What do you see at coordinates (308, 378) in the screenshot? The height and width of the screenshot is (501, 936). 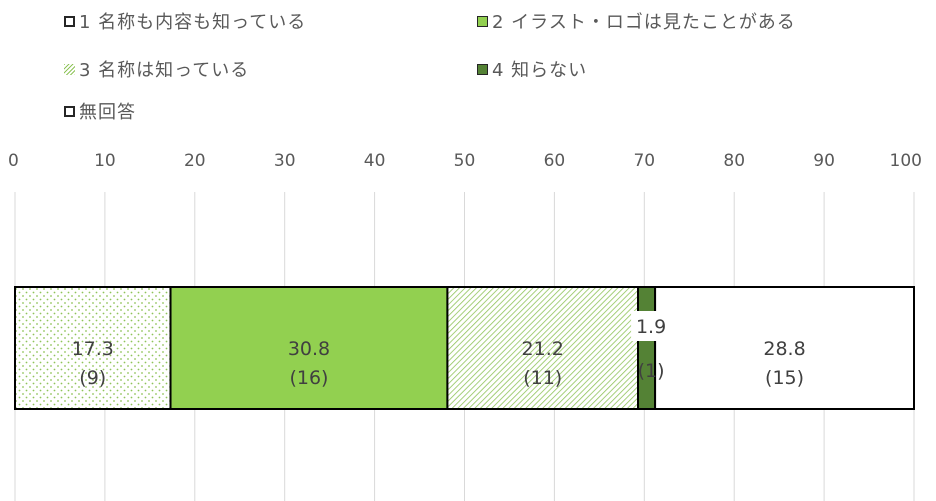 I see `data-label-count-2: (16)` at bounding box center [308, 378].